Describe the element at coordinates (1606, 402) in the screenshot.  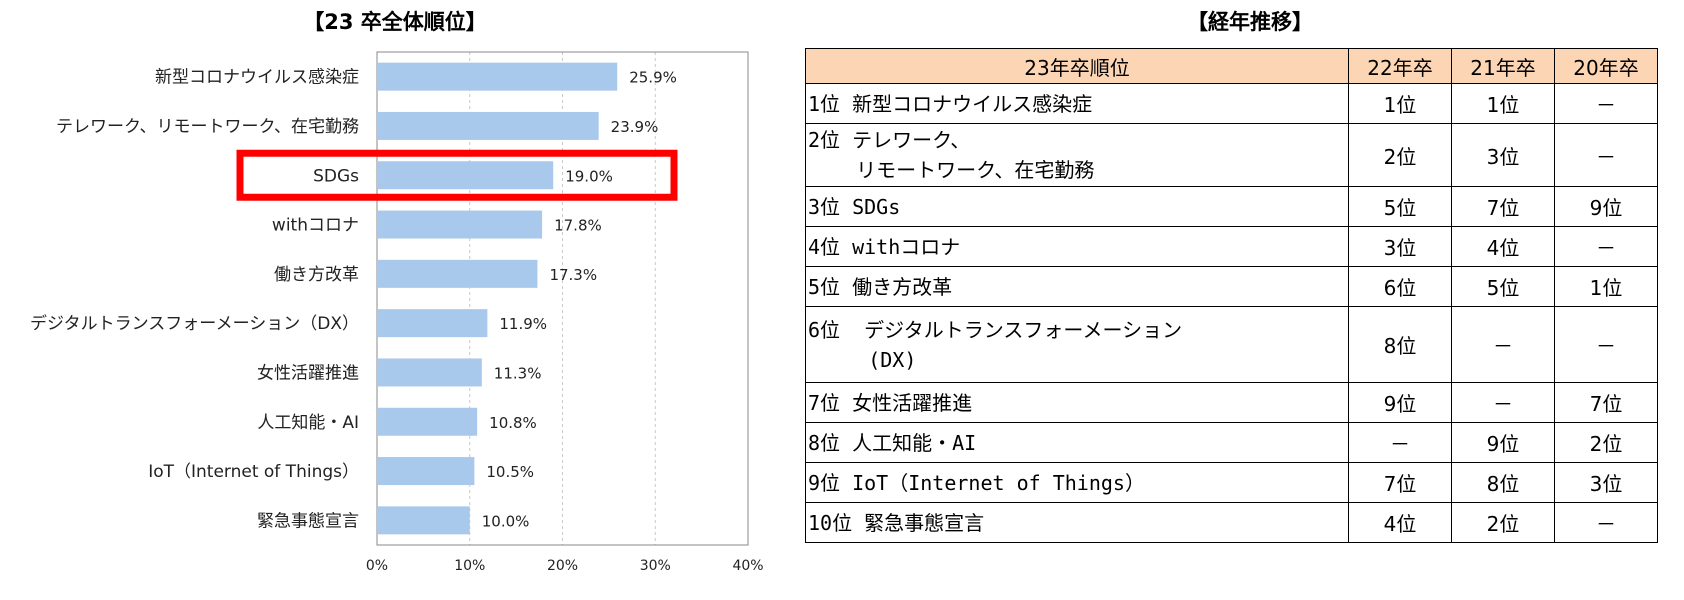
I see `year20-cell: 7位` at that location.